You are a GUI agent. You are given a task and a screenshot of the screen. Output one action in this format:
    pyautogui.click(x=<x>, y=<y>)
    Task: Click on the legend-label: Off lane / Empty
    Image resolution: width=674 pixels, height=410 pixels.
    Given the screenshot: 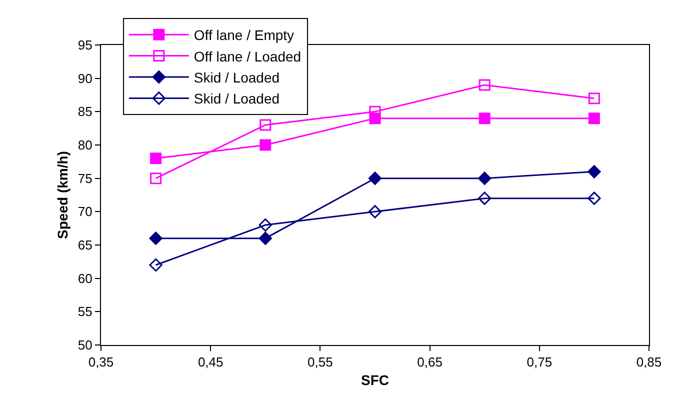 What is the action you would take?
    pyautogui.click(x=244, y=35)
    